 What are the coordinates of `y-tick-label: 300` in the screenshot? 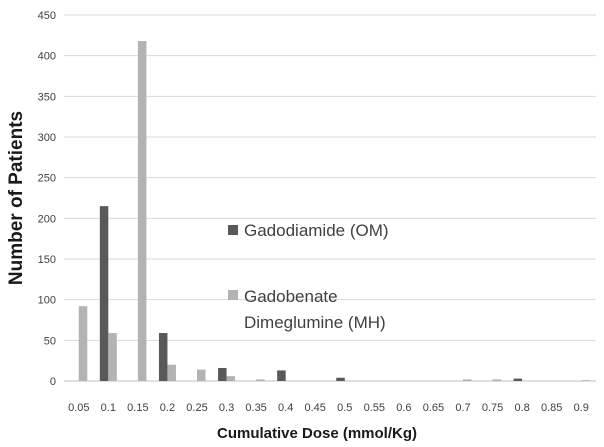 It's located at (47, 138).